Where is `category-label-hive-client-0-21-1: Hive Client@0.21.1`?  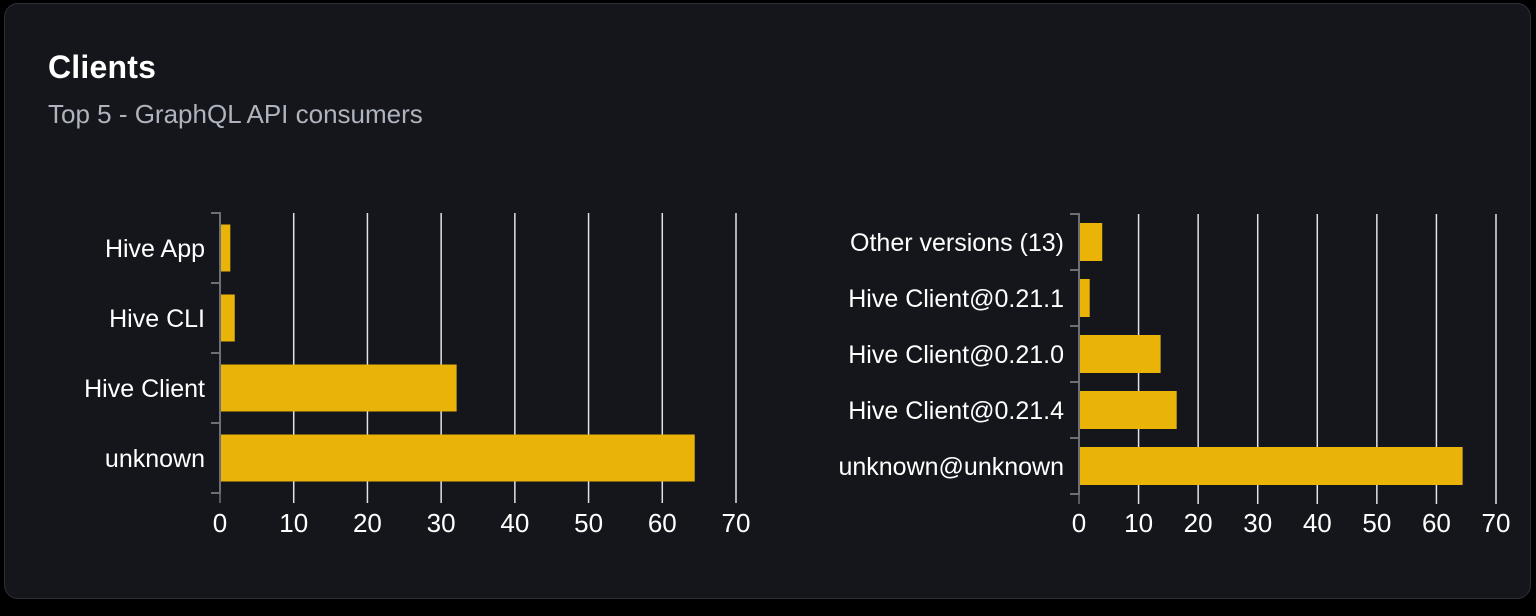 category-label-hive-client-0-21-1: Hive Client@0.21.1 is located at coordinates (956, 299).